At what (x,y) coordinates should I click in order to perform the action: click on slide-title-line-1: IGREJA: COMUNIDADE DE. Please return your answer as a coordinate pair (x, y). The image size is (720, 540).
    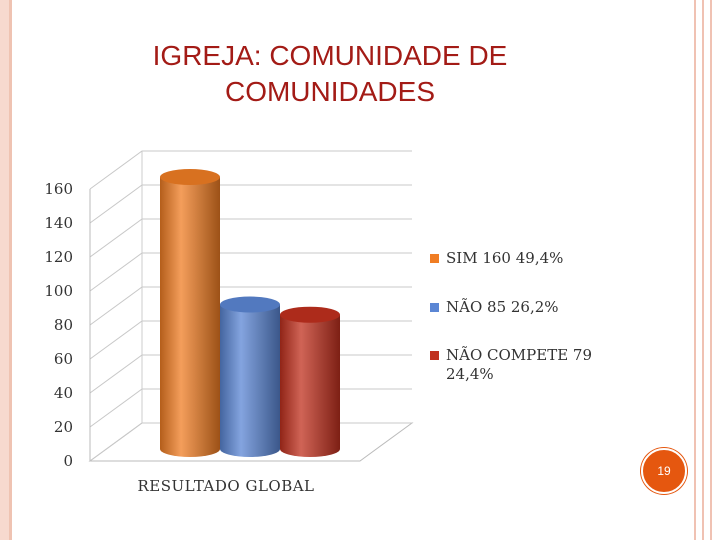
    Looking at the image, I should click on (330, 55).